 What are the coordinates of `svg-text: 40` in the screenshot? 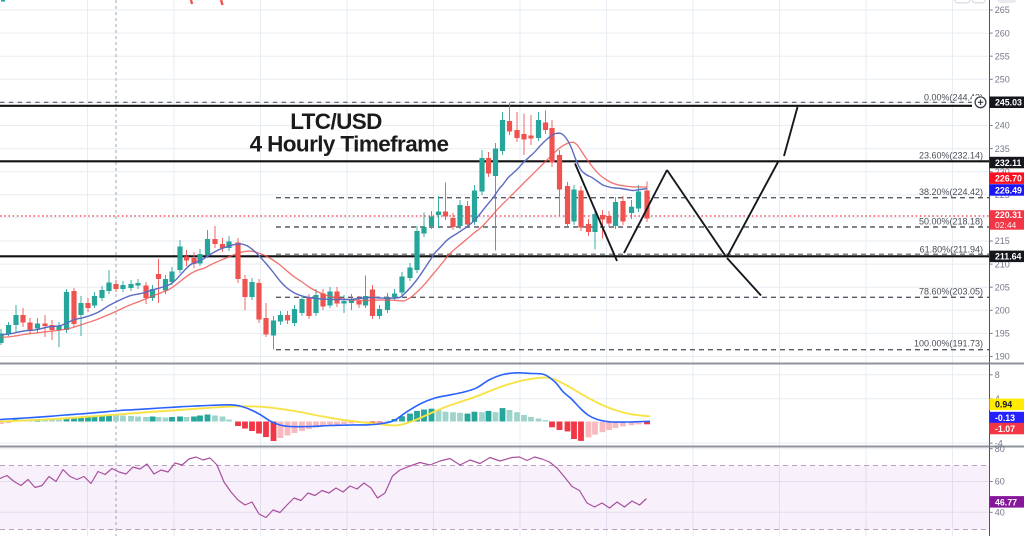 It's located at (1000, 513).